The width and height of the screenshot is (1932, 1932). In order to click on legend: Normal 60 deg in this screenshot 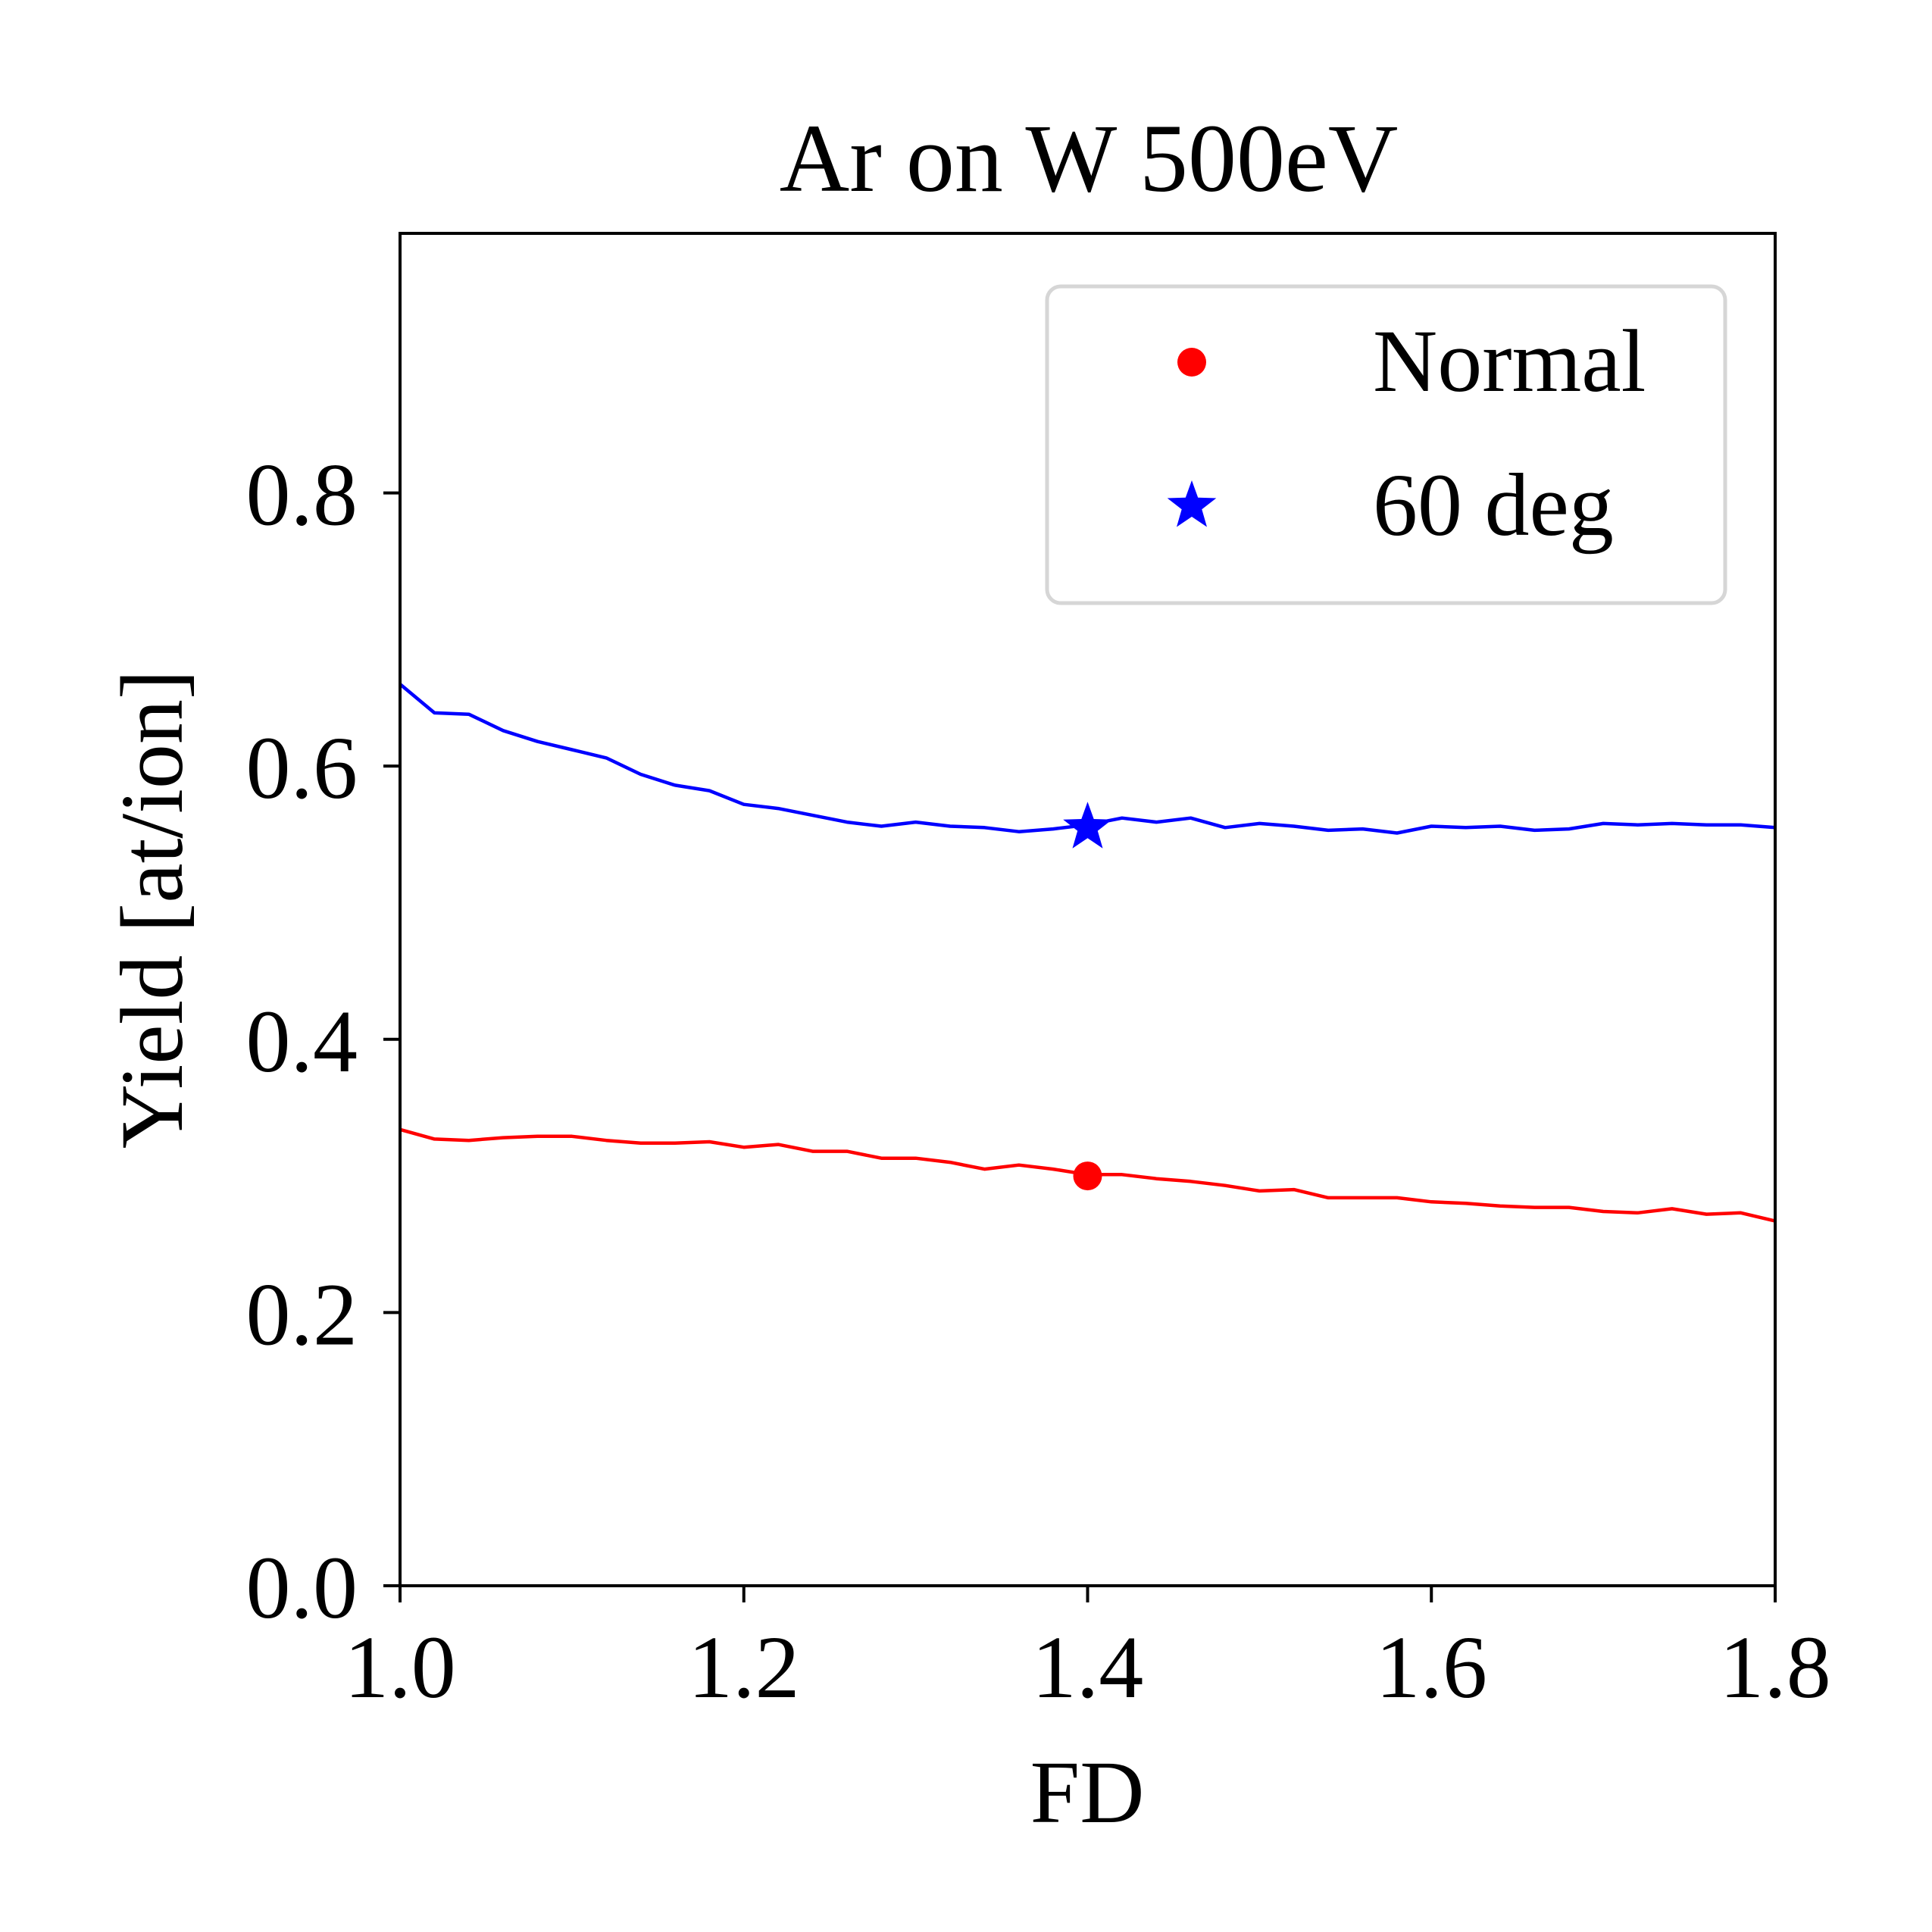, I will do `click(1386, 444)`.